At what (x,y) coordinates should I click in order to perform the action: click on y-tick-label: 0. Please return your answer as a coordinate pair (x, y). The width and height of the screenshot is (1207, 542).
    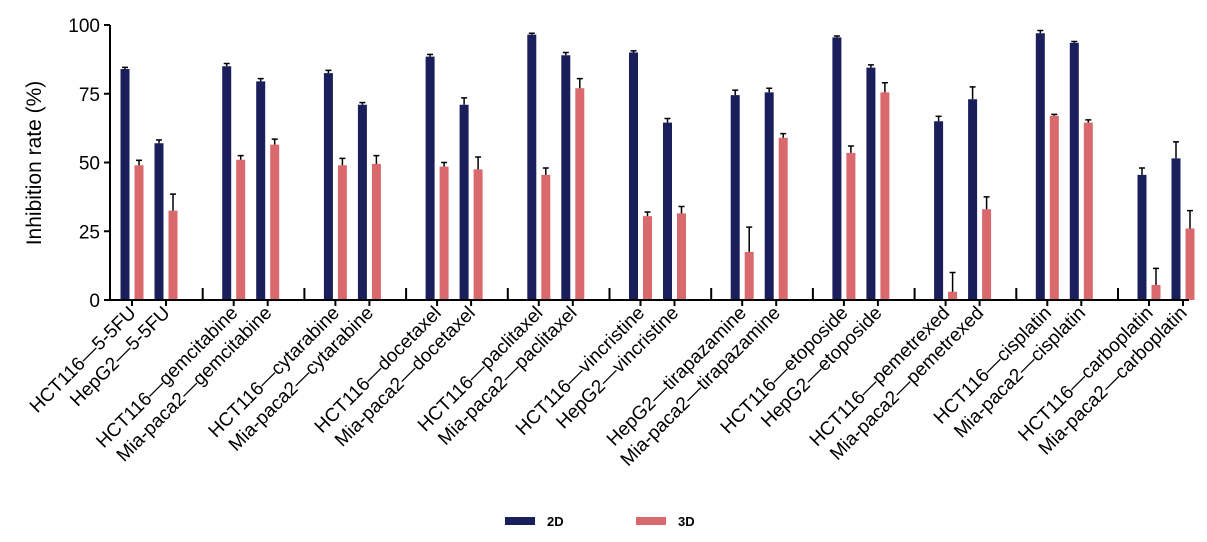
    Looking at the image, I should click on (94, 301).